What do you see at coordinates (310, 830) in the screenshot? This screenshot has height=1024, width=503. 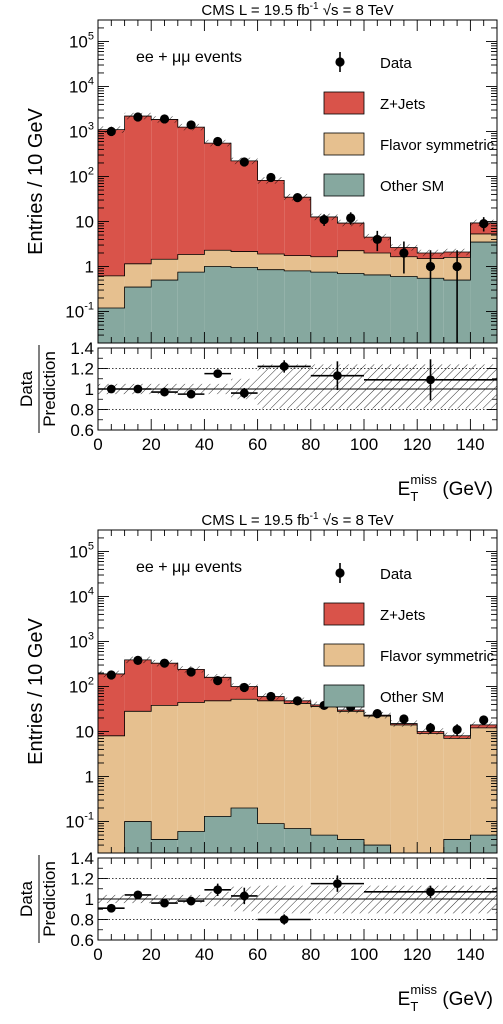 I see `series-other-sm` at bounding box center [310, 830].